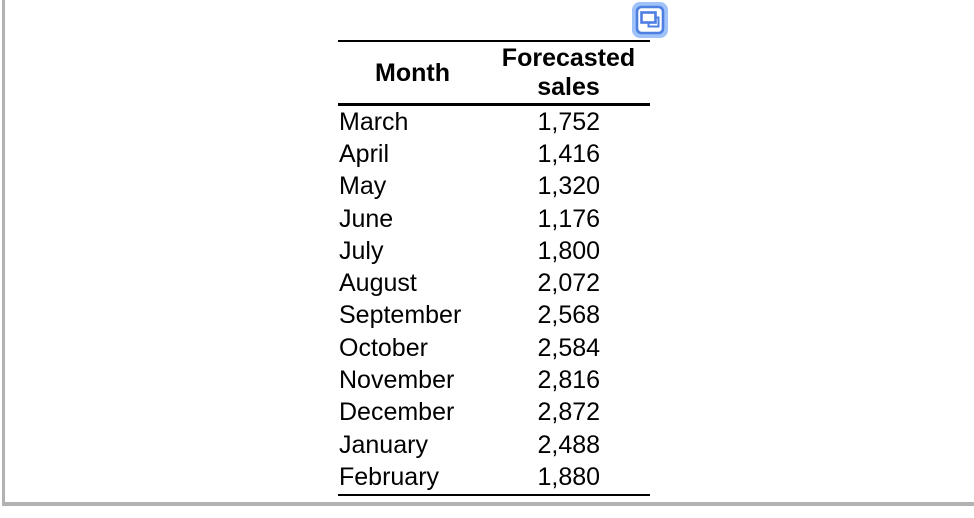 The height and width of the screenshot is (518, 974). What do you see at coordinates (494, 154) in the screenshot?
I see `table-row: April 1,416` at bounding box center [494, 154].